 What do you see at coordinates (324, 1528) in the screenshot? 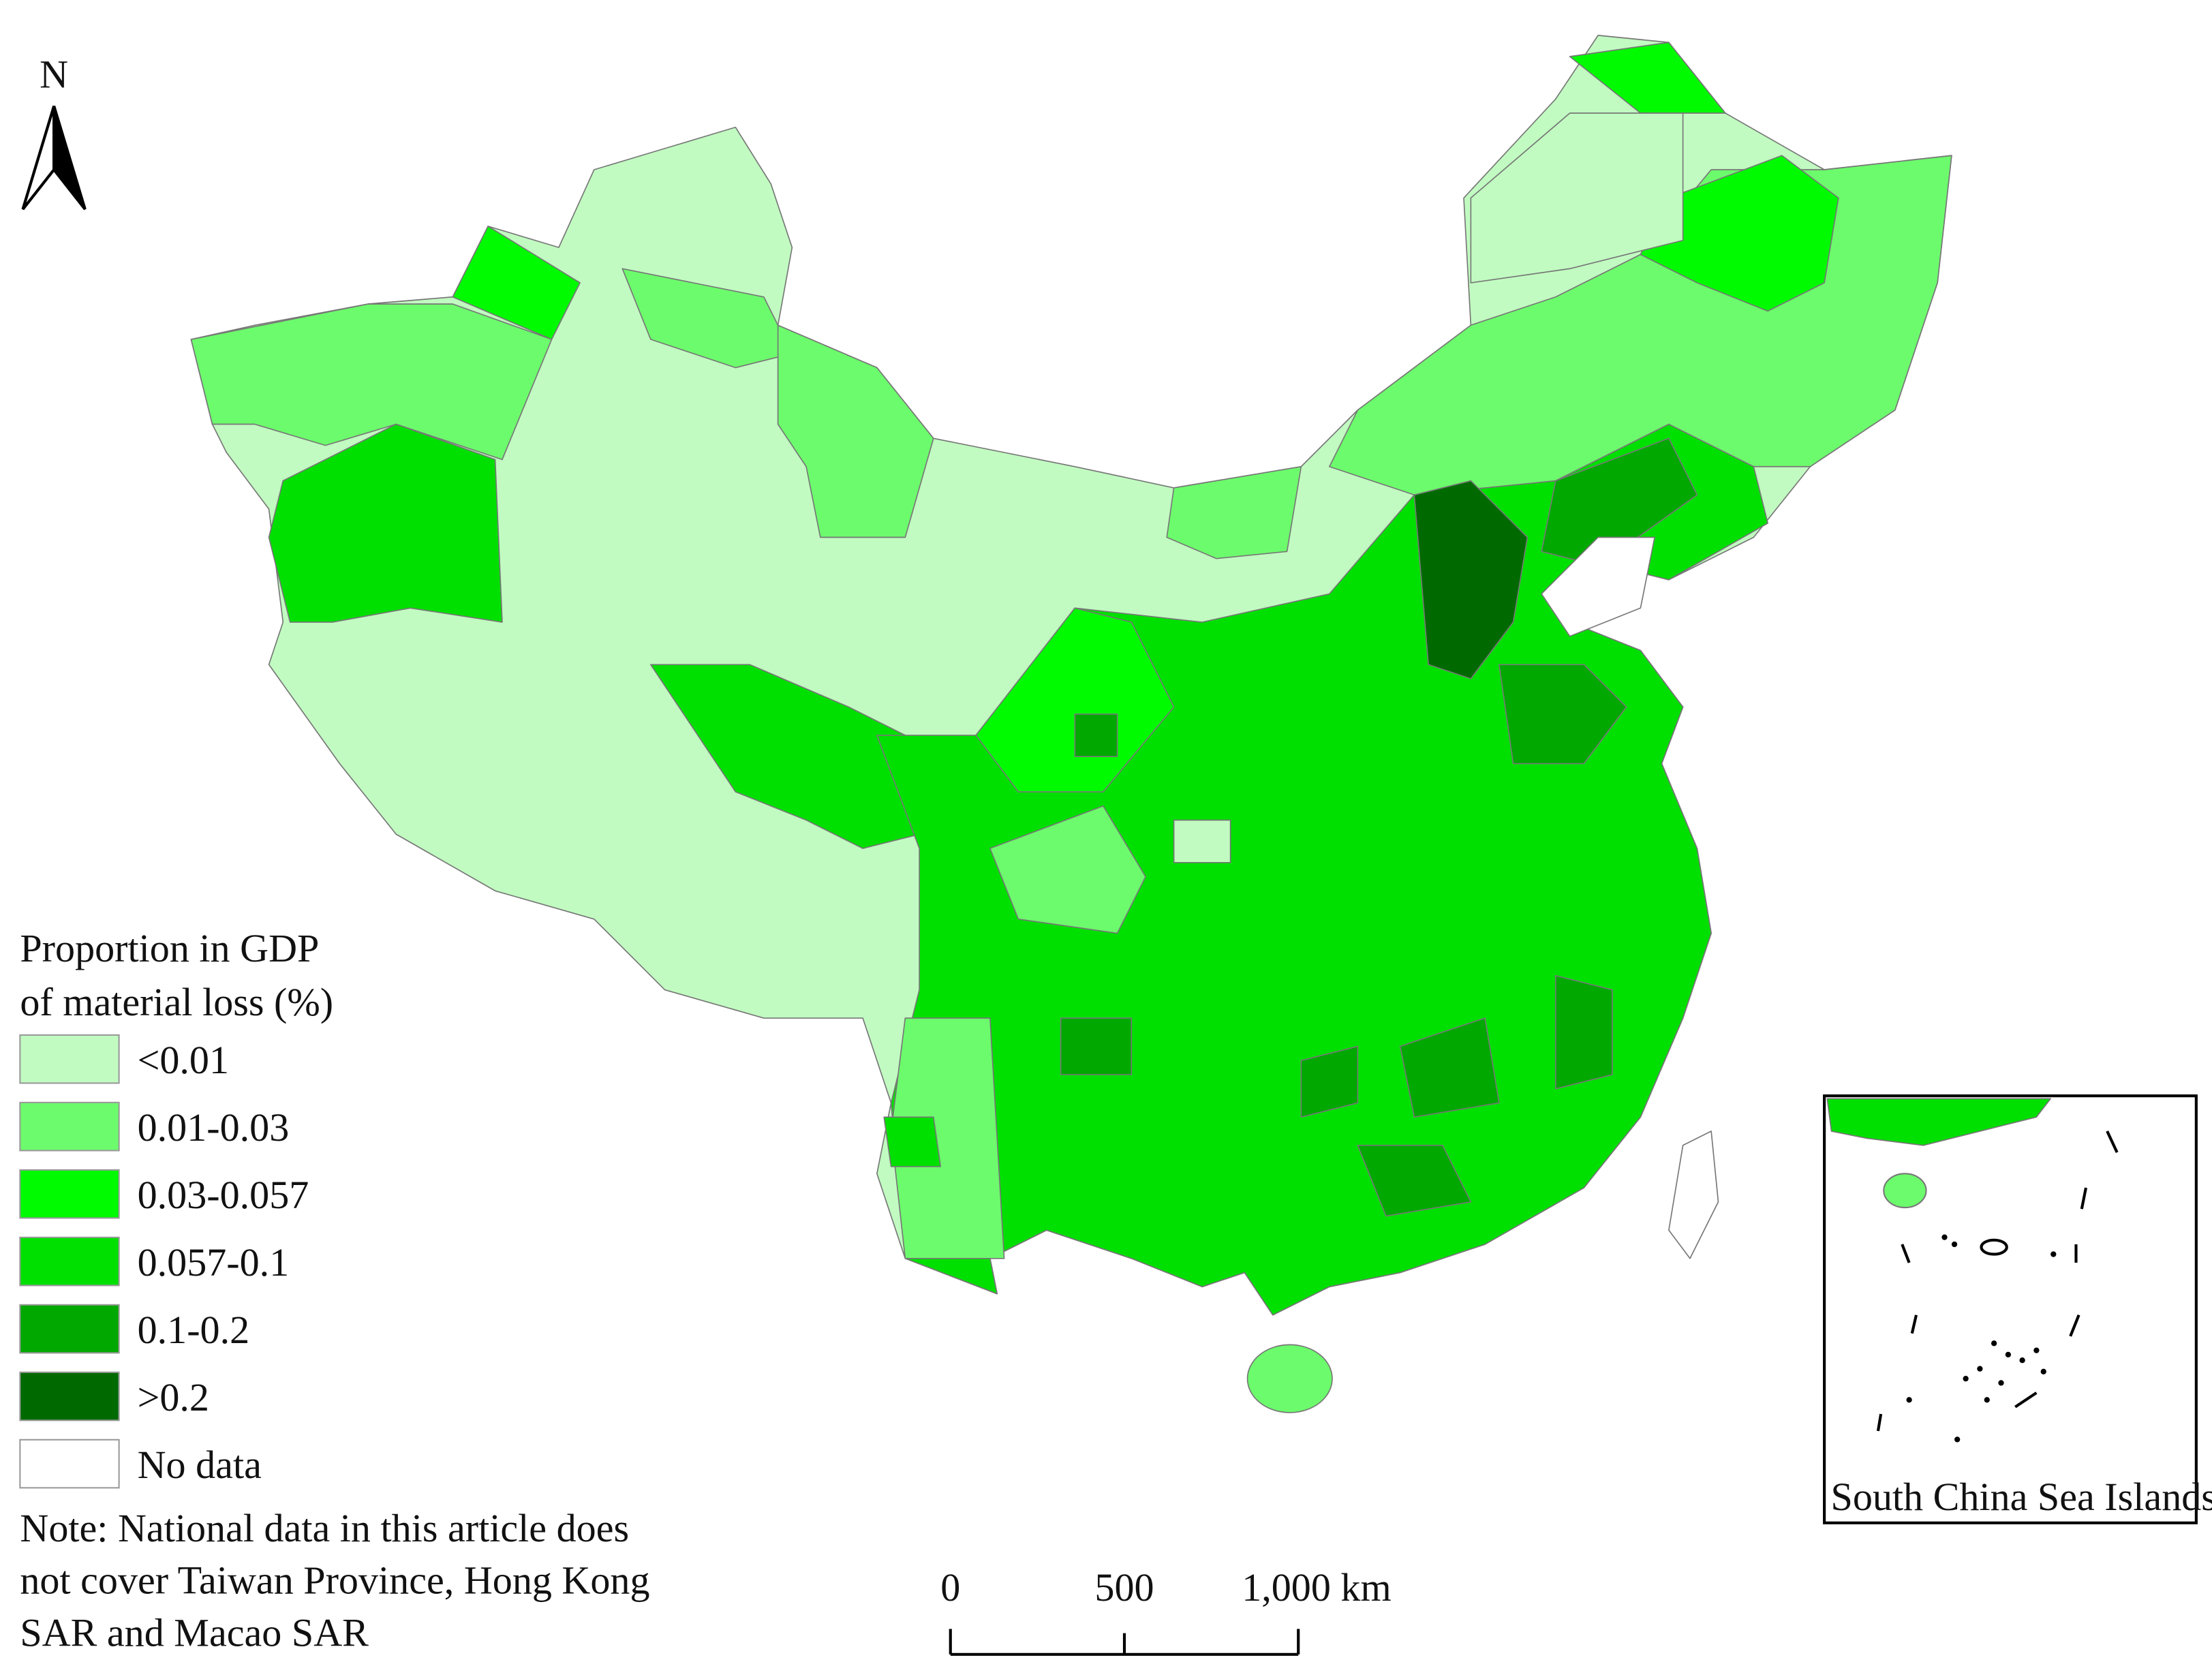
I see `note: Note: National data in this article does` at bounding box center [324, 1528].